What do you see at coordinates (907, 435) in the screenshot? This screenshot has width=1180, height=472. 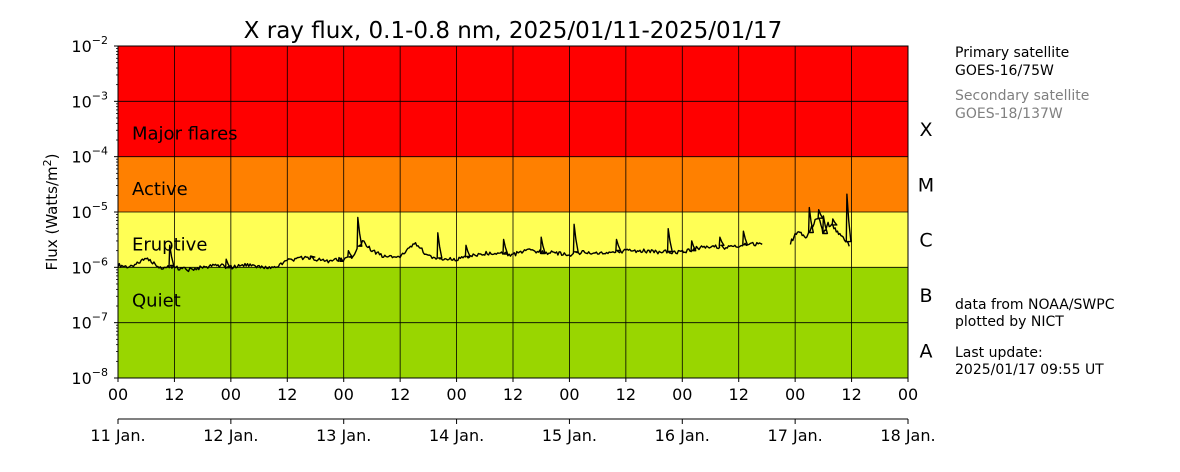 I see `date-label: 18 Jan.` at bounding box center [907, 435].